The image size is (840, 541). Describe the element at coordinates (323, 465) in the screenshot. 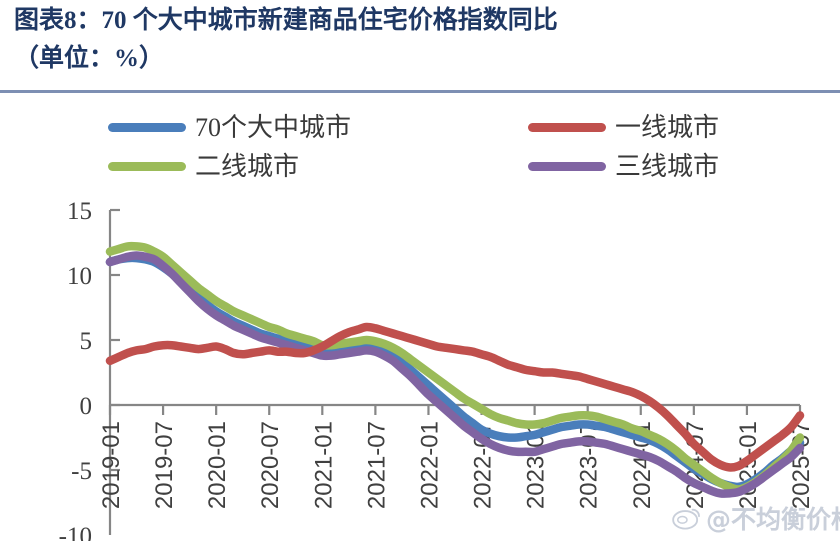

I see `x-axis-tick-label: 2021-01` at that location.